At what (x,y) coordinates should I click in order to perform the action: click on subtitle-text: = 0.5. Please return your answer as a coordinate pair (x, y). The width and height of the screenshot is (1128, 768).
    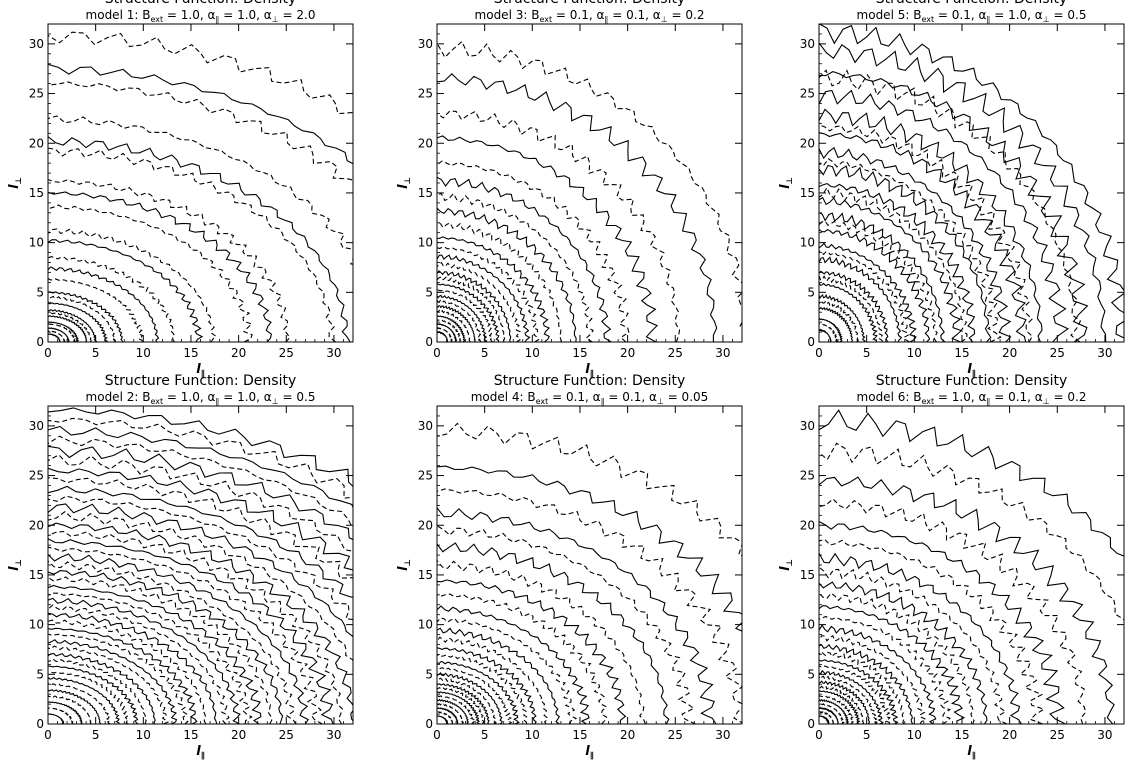
    Looking at the image, I should click on (1068, 15).